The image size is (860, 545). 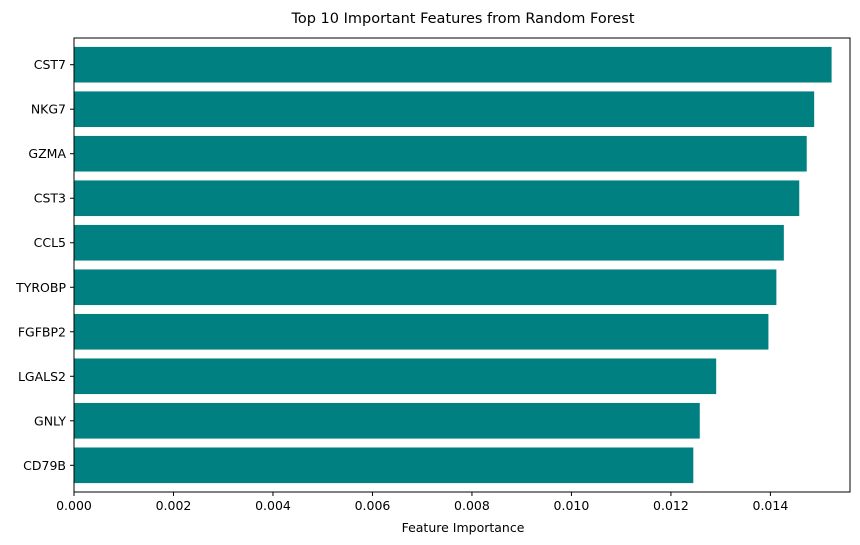 I want to click on bar-gzma, so click(x=440, y=153).